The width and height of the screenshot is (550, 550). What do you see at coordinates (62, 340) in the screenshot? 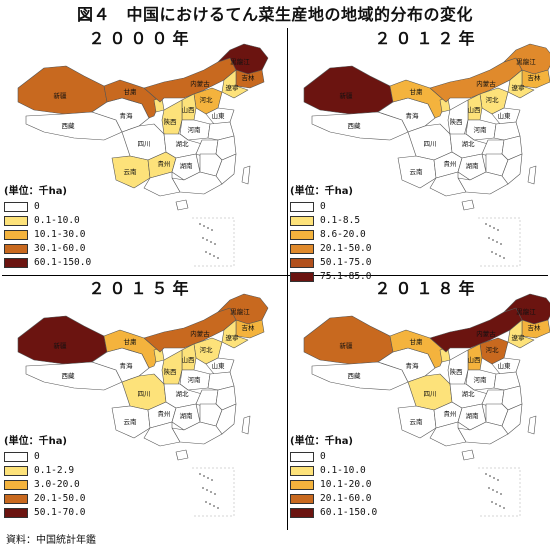
I see `province-xinjiang` at bounding box center [62, 340].